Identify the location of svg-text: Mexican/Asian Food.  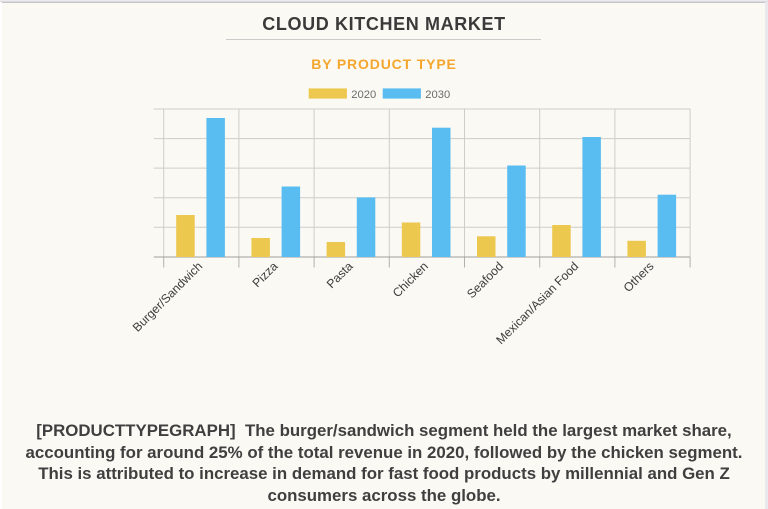
(537, 303).